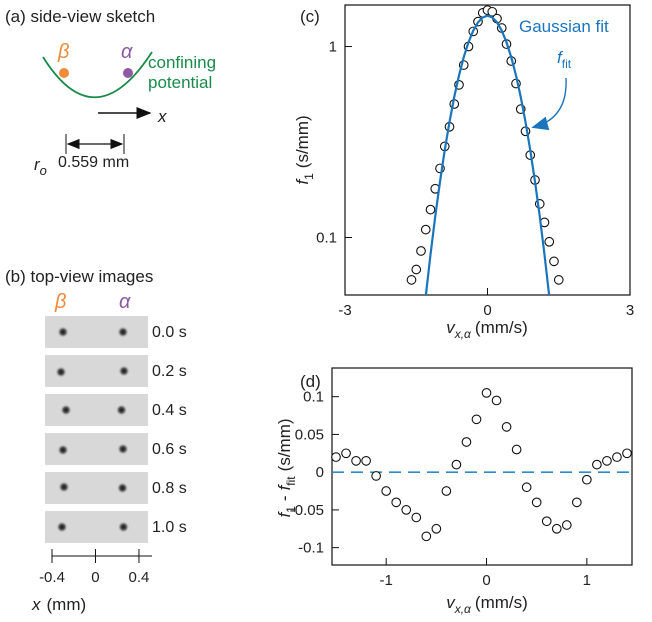 This screenshot has width=652, height=622. I want to click on fit-symbol-label: ffit, so click(564, 59).